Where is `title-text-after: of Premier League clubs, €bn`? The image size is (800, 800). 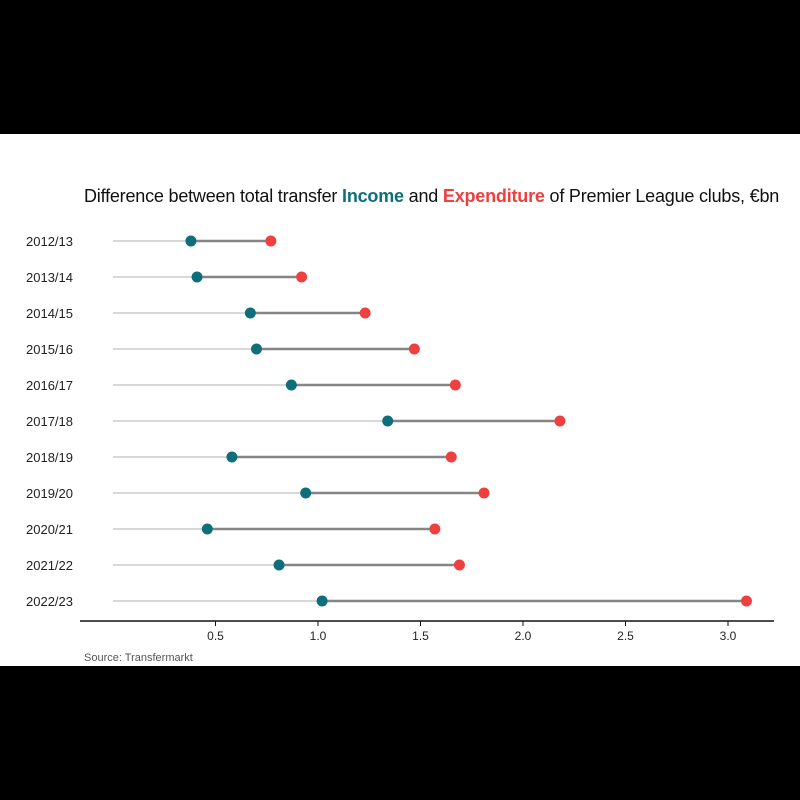
title-text-after: of Premier League clubs, €bn is located at coordinates (662, 196).